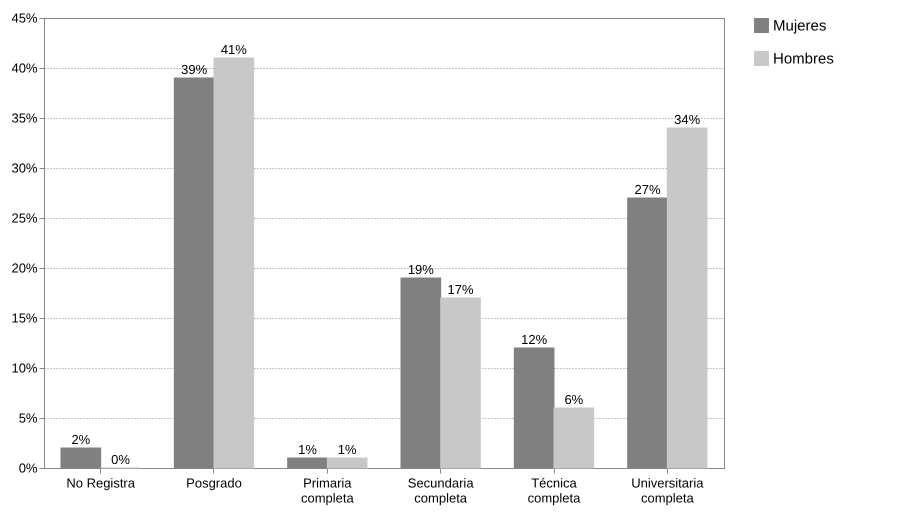 The width and height of the screenshot is (902, 526). Describe the element at coordinates (460, 289) in the screenshot. I see `data-label: 17%` at that location.